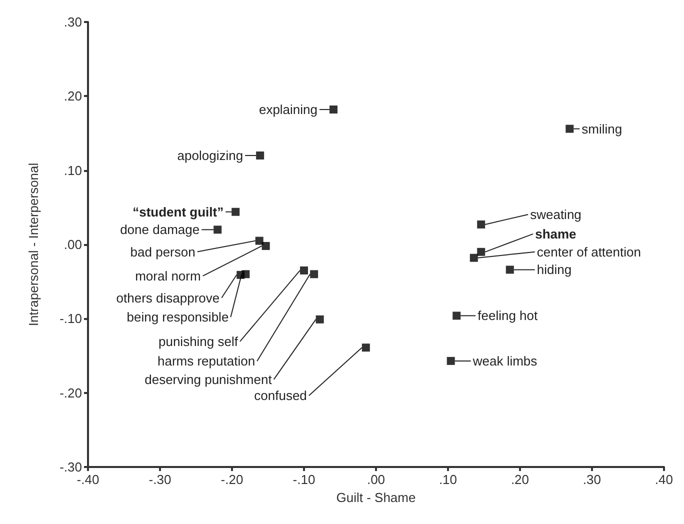  What do you see at coordinates (280, 396) in the screenshot?
I see `annotation: confused` at bounding box center [280, 396].